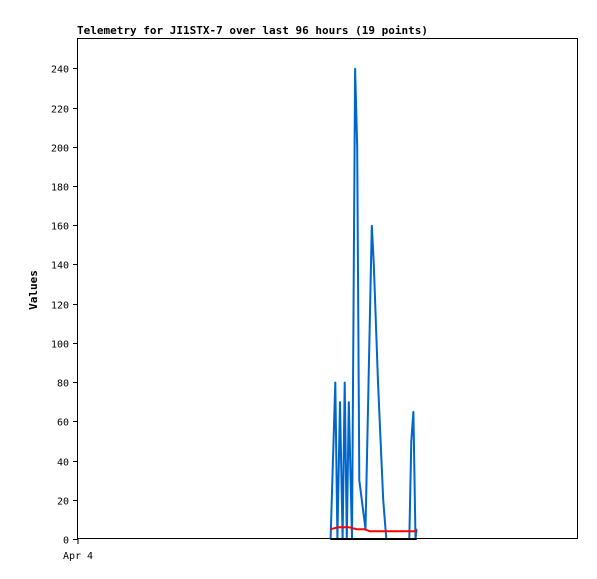 The height and width of the screenshot is (579, 597). What do you see at coordinates (373, 303) in the screenshot?
I see `series-layer` at bounding box center [373, 303].